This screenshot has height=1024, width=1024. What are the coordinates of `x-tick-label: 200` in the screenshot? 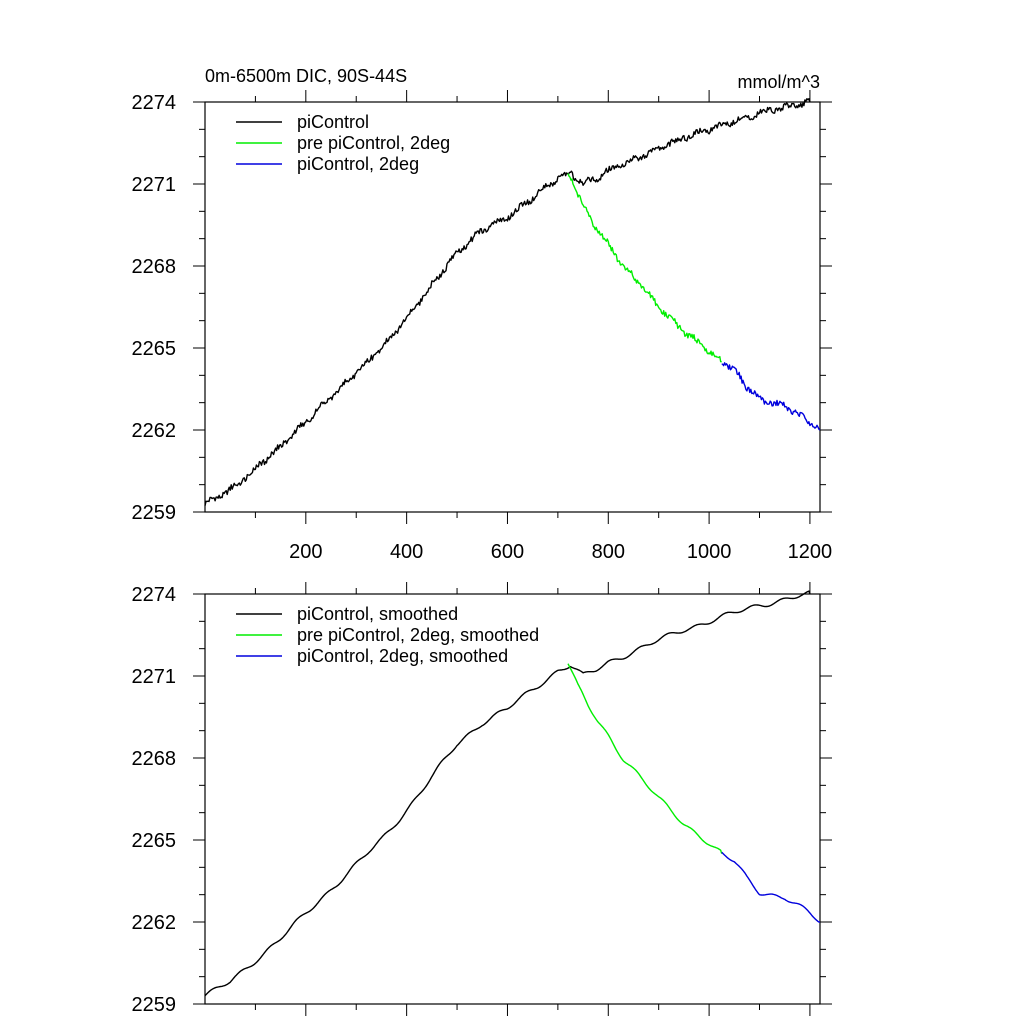 It's located at (305, 552).